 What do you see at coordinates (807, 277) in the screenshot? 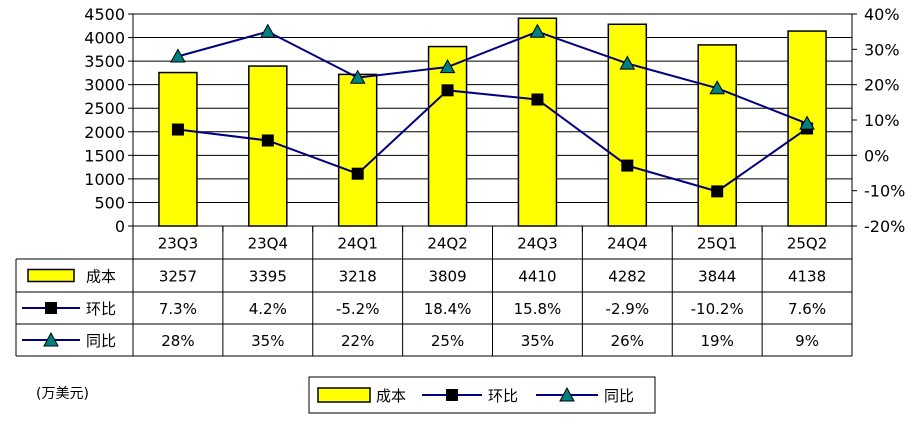
I see `table-cell-value: 4138` at bounding box center [807, 277].